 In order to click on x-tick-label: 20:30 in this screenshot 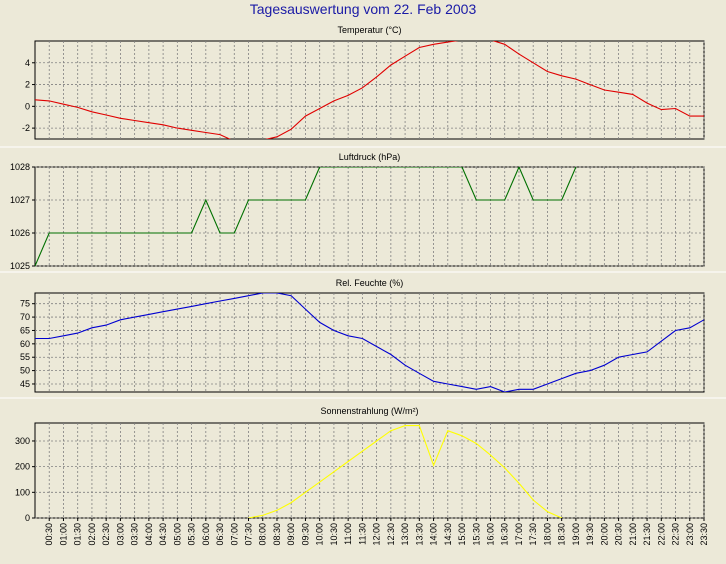, I will do `click(619, 534)`.